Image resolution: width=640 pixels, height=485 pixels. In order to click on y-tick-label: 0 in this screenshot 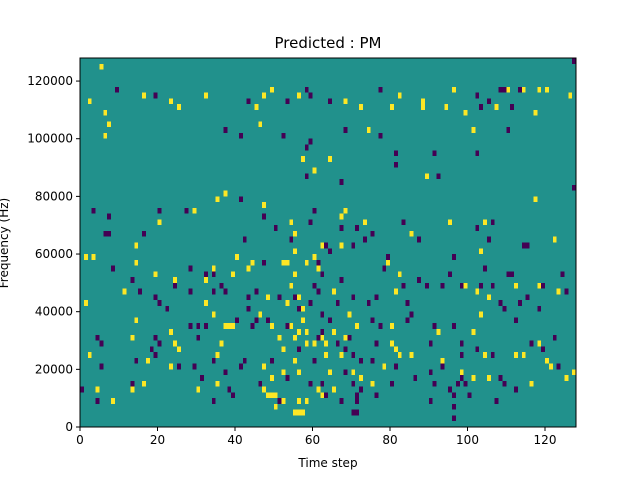, I will do `click(69, 427)`.